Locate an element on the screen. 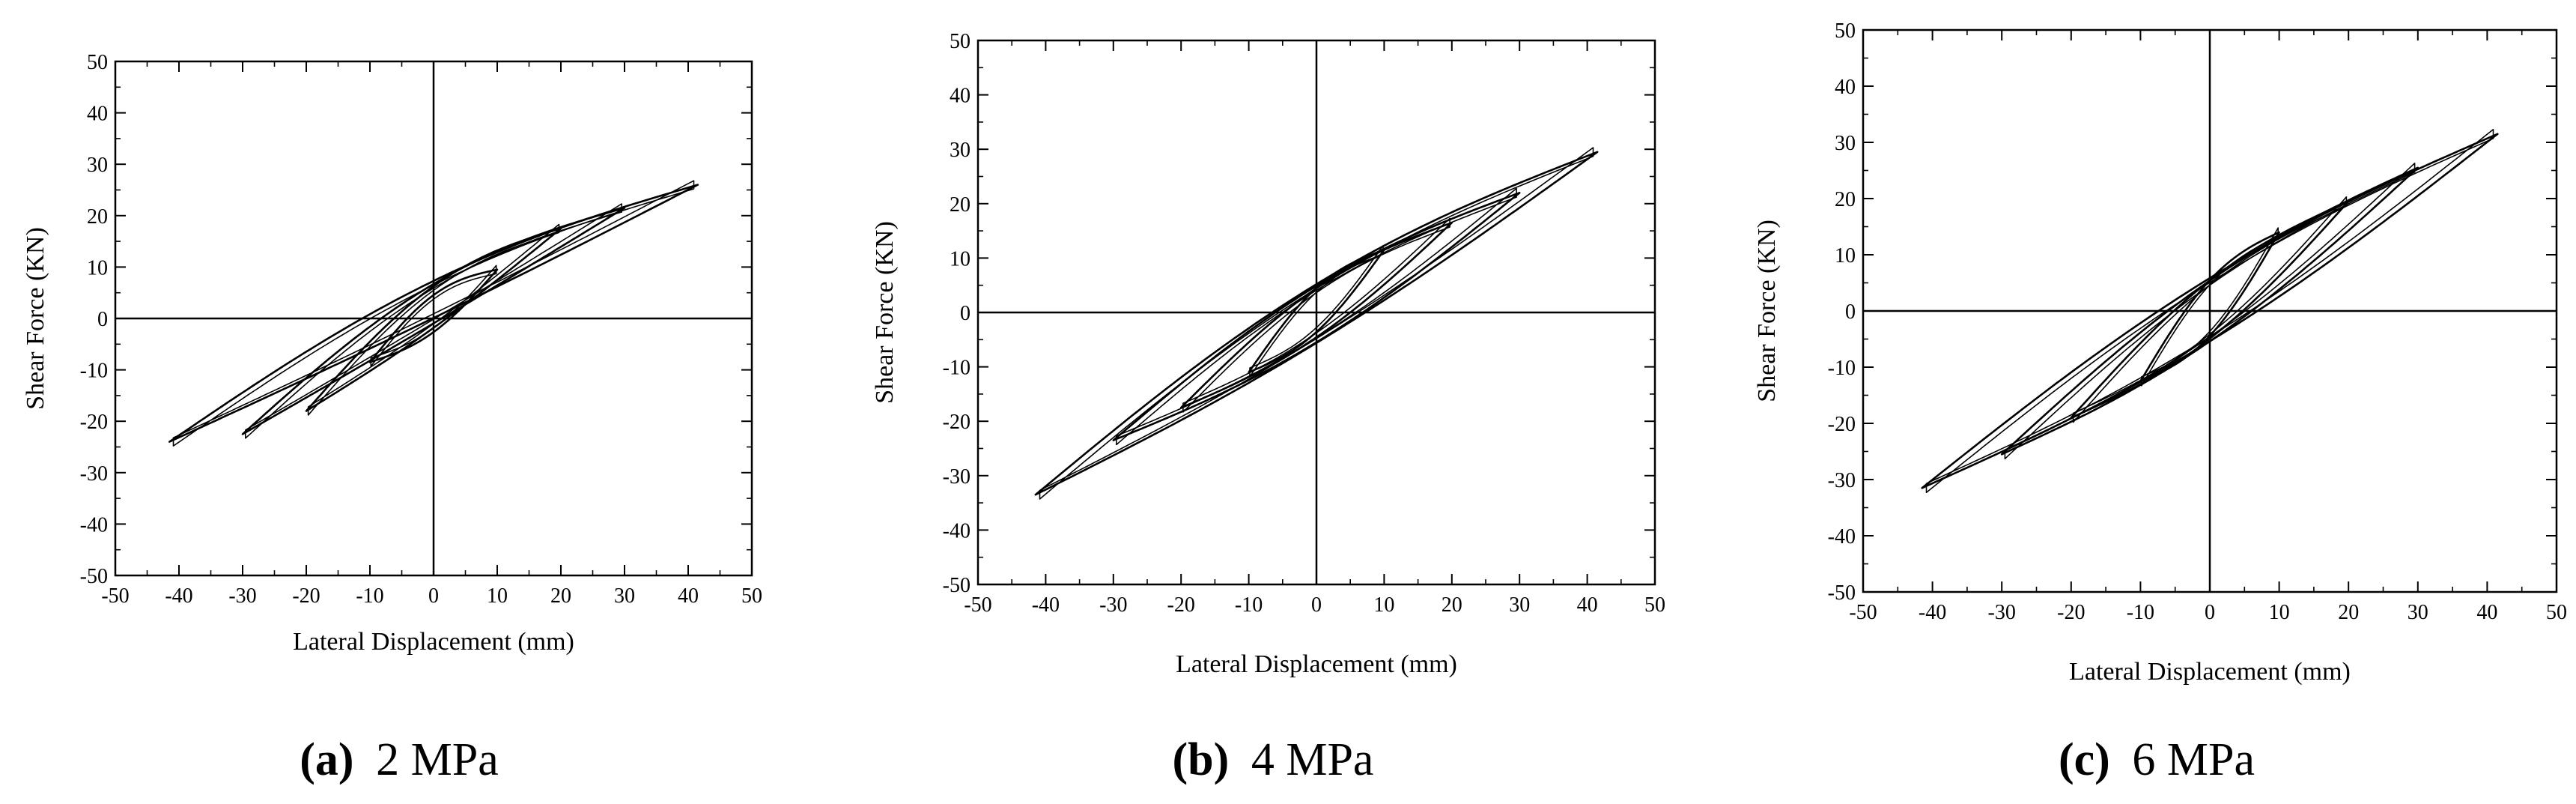  panel-b-hysteresis-curves is located at coordinates (1316, 323).